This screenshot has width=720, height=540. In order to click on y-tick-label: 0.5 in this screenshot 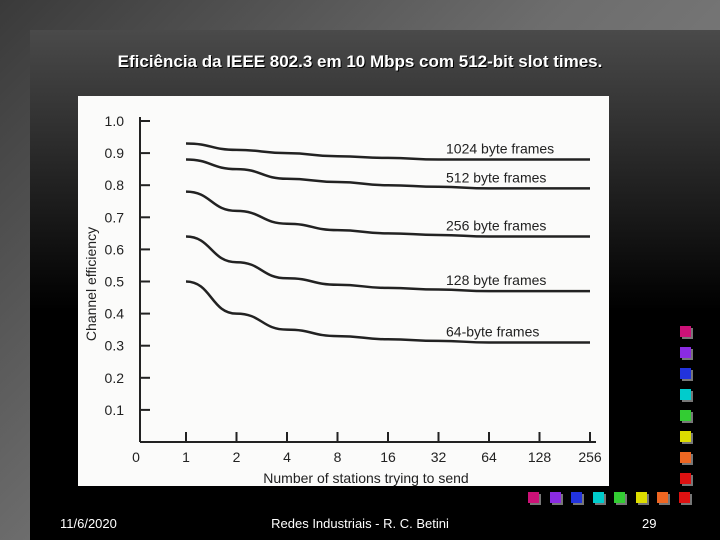, I will do `click(115, 282)`.